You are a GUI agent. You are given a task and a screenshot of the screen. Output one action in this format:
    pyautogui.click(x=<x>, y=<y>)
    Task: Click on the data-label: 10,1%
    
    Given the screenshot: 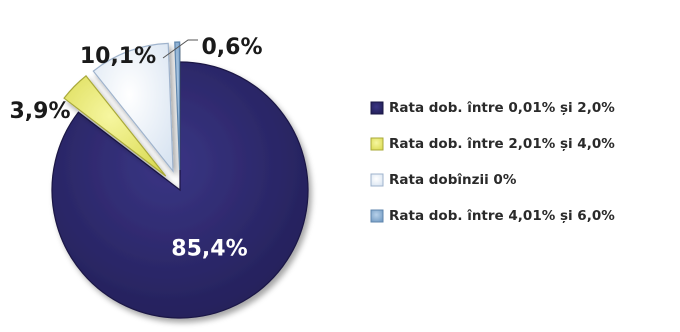 What is the action you would take?
    pyautogui.click(x=118, y=56)
    